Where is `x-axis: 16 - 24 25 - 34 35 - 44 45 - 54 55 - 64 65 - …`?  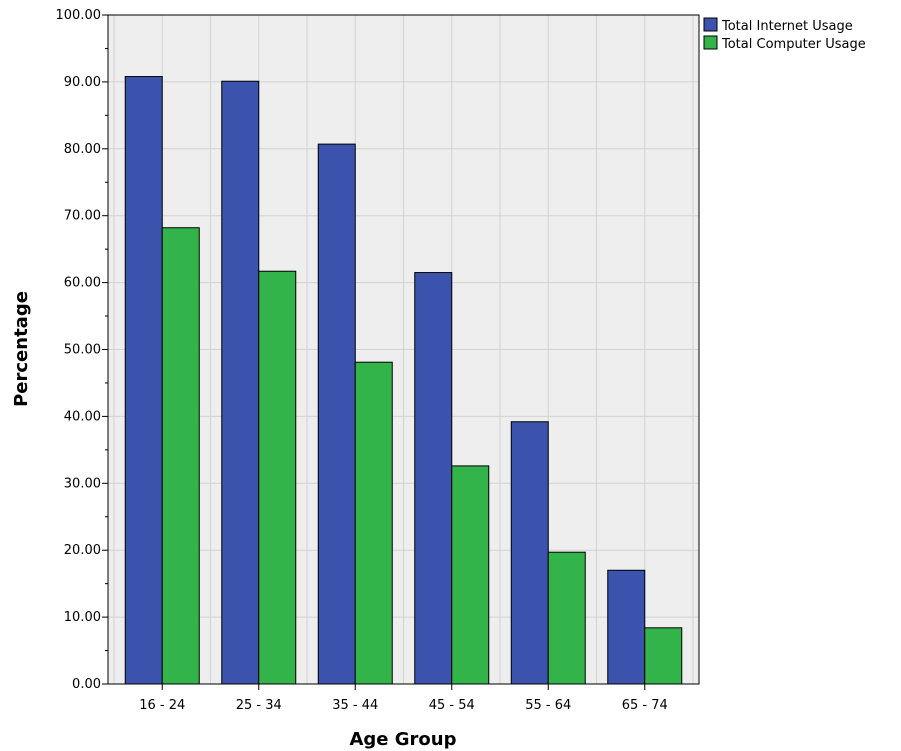
x-axis: 16 - 24 25 - 34 35 - 44 45 - 54 55 - 64 65 - … is located at coordinates (403, 698).